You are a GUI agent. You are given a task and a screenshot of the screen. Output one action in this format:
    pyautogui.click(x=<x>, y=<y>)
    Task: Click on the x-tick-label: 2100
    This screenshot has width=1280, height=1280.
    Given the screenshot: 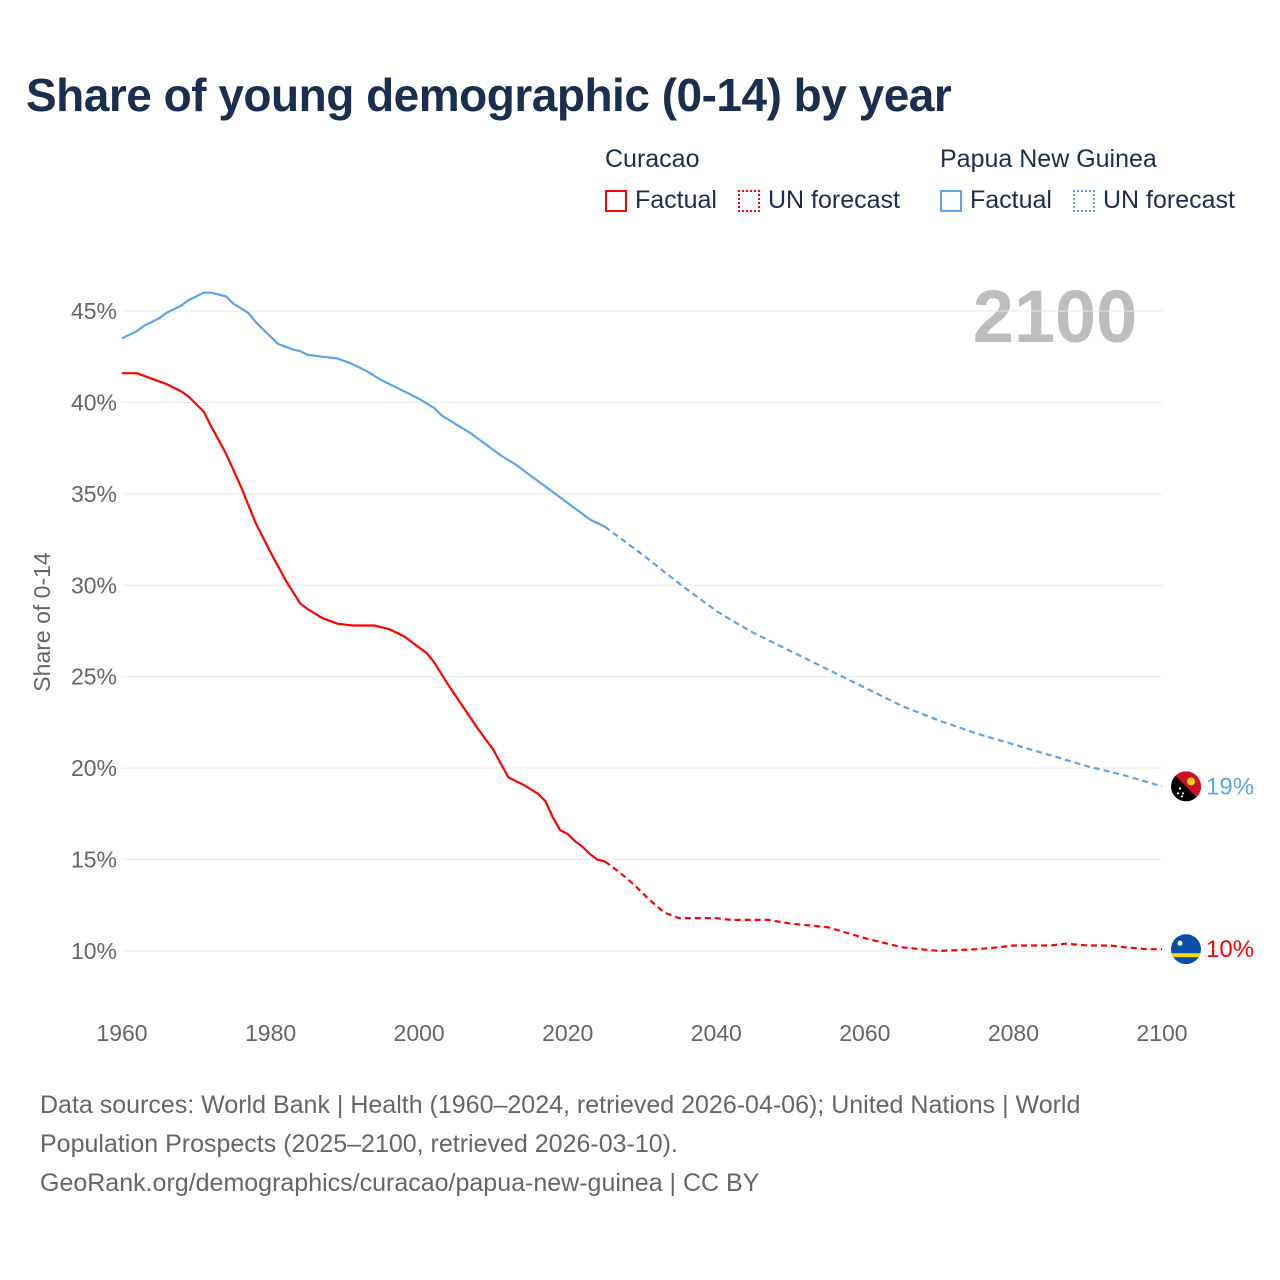 What is the action you would take?
    pyautogui.click(x=1161, y=1033)
    